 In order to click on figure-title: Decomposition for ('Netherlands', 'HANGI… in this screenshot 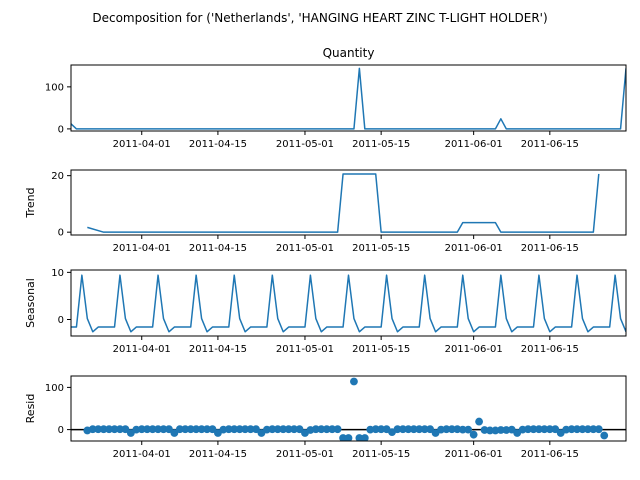, I will do `click(319, 18)`.